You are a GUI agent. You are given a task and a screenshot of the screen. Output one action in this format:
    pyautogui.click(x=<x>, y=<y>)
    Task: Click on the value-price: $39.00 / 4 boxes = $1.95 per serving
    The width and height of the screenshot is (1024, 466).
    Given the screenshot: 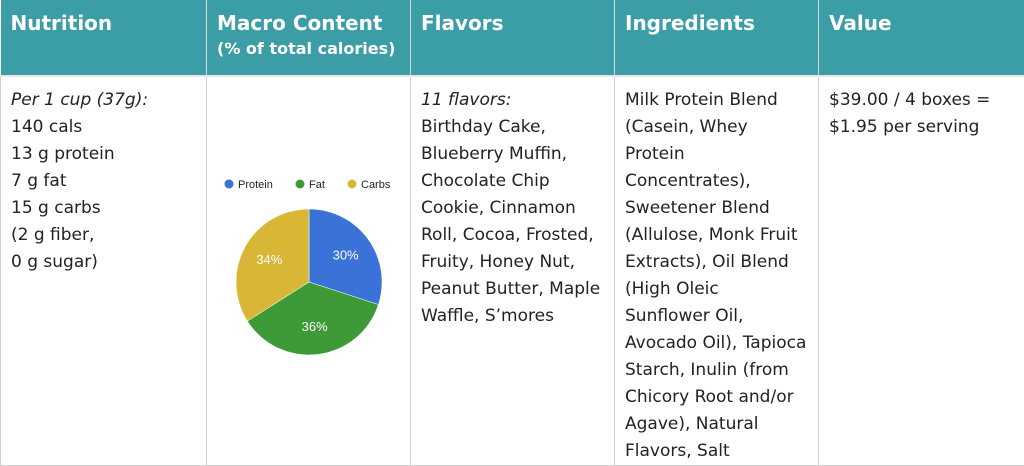 What is the action you would take?
    pyautogui.click(x=909, y=113)
    